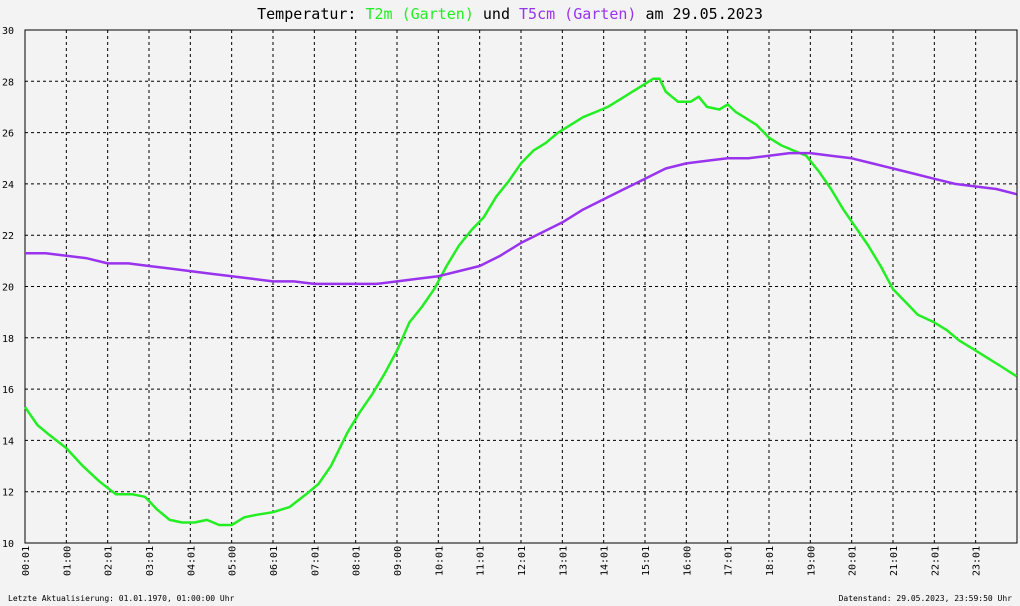 This screenshot has height=606, width=1020. Describe the element at coordinates (853, 561) in the screenshot. I see `x-tick-label: 20:01` at that location.